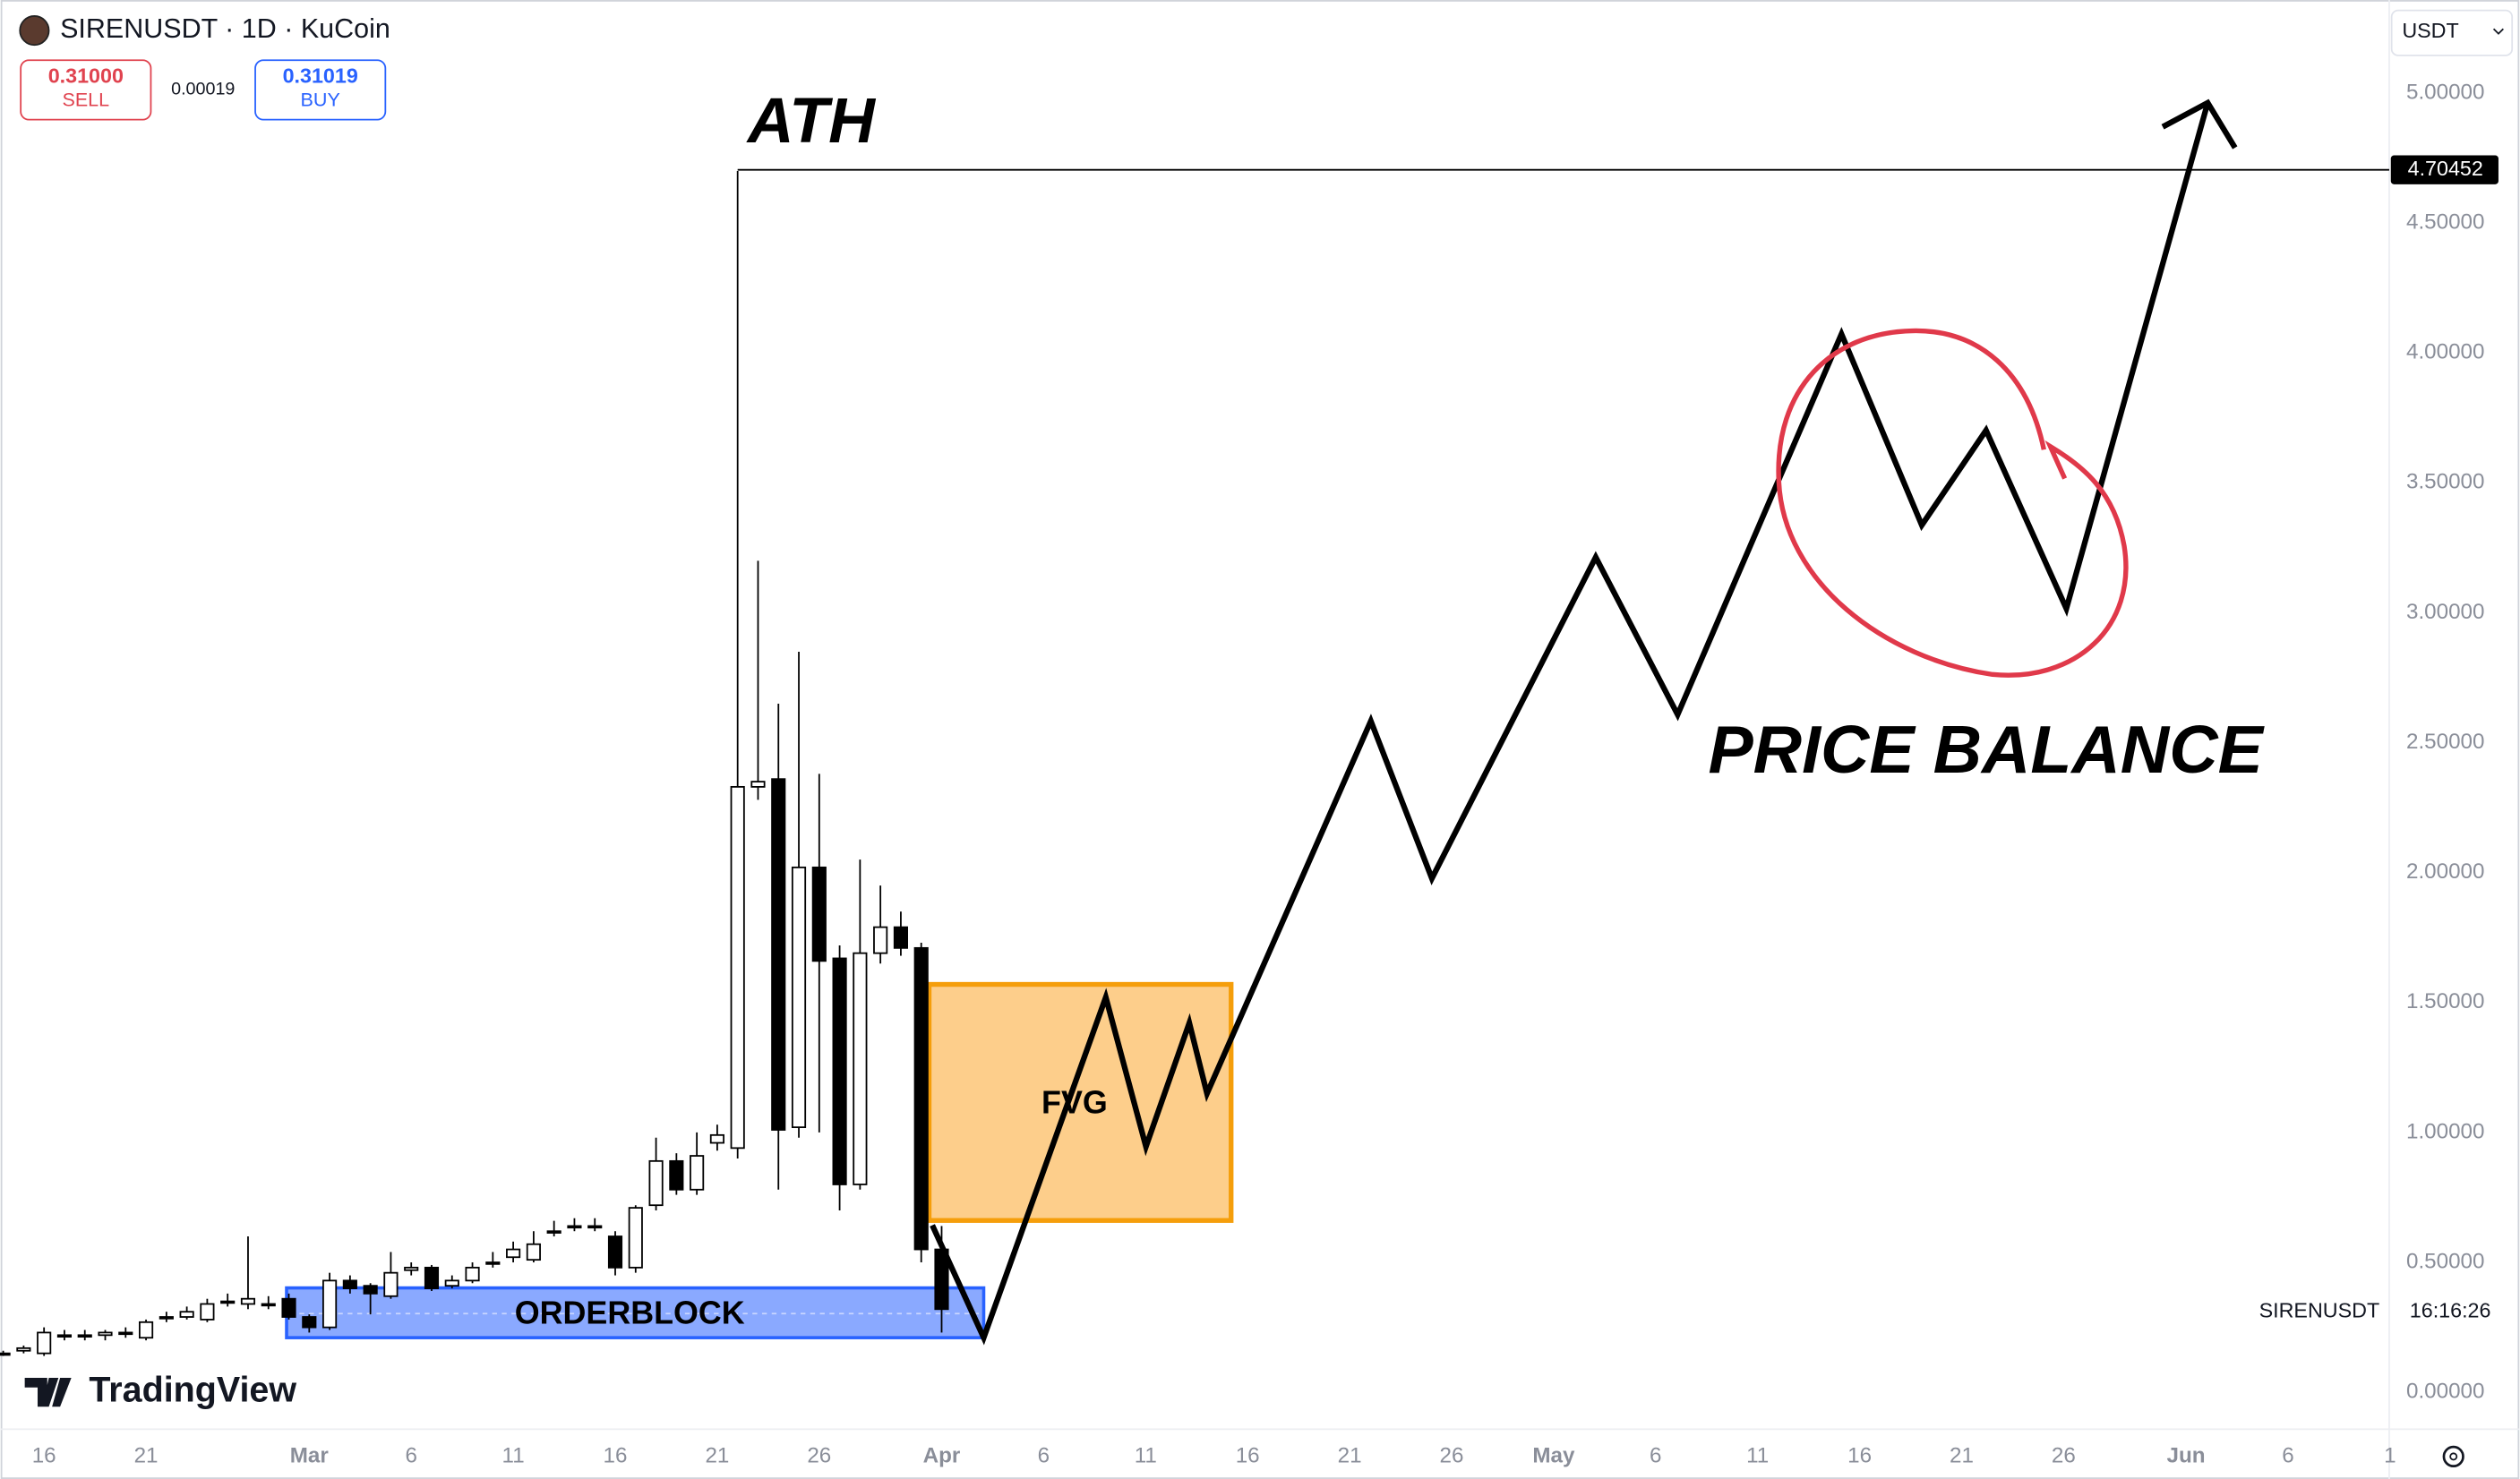 The width and height of the screenshot is (2520, 1479). I want to click on price-label: 4.70452, so click(2445, 168).